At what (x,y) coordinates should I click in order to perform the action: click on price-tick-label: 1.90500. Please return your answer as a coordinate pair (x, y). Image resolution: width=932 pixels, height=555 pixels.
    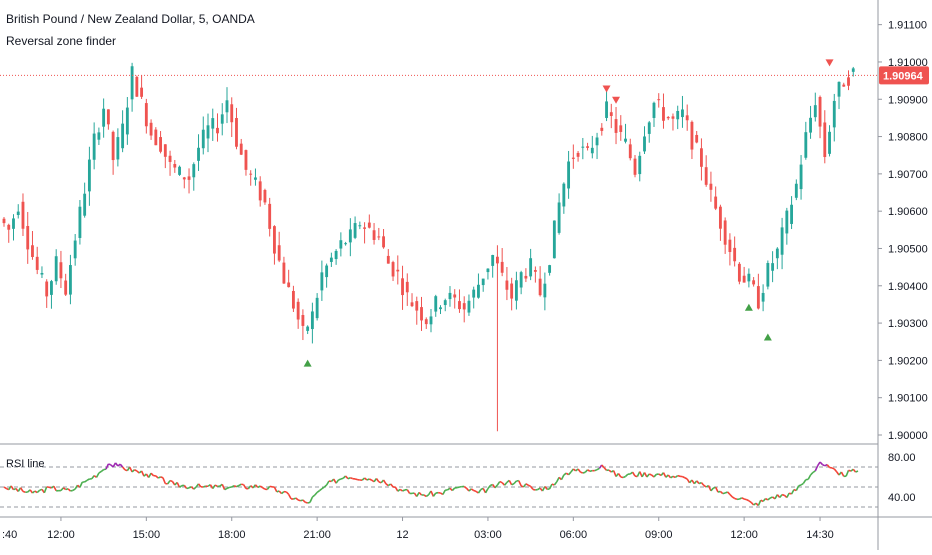
    Looking at the image, I should click on (908, 249).